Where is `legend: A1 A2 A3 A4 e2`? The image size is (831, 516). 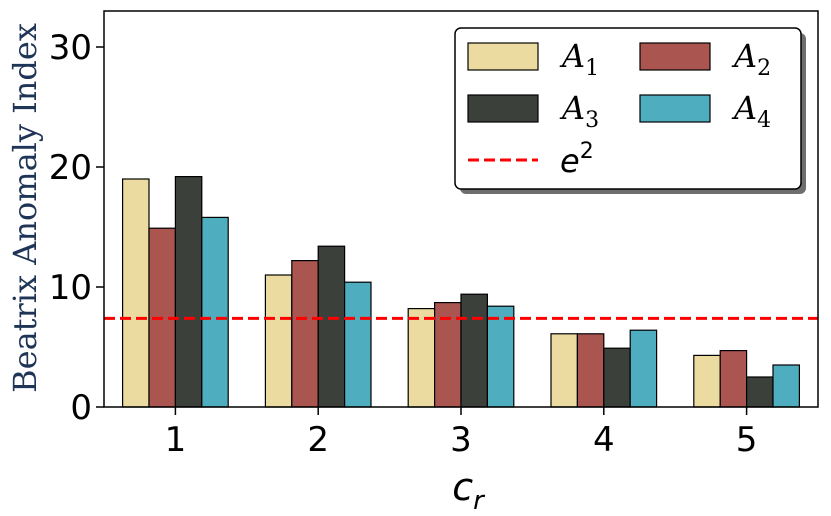
legend: A1 A2 A3 A4 e2 is located at coordinates (630, 110).